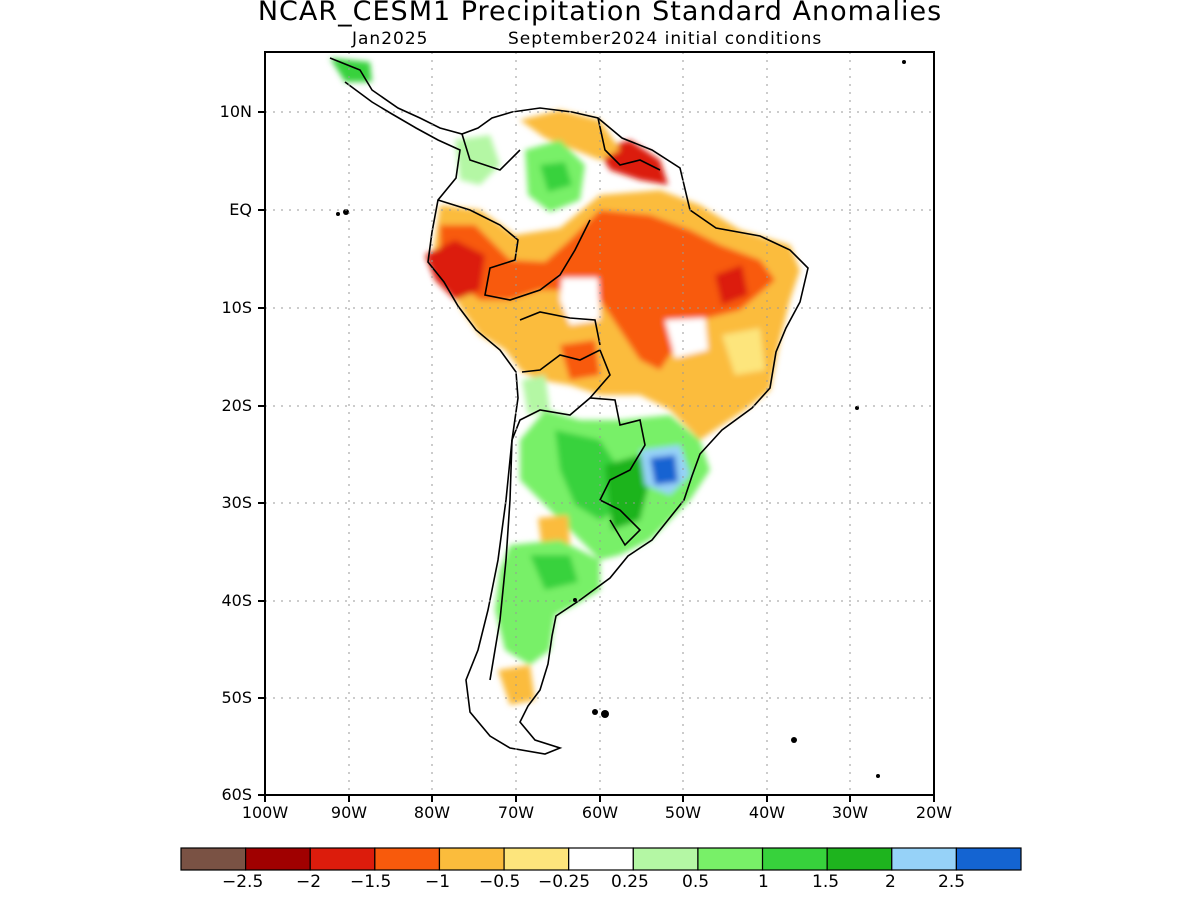 Image resolution: width=1200 pixels, height=900 pixels. Describe the element at coordinates (309, 882) in the screenshot. I see `colorbar-label: −2` at that location.